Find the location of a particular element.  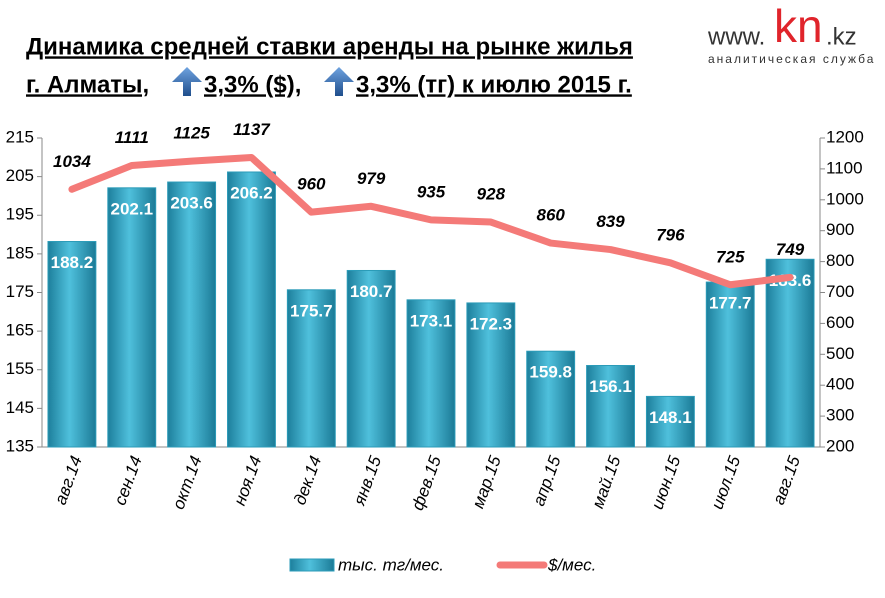

line-value-label: 1137 is located at coordinates (252, 129).